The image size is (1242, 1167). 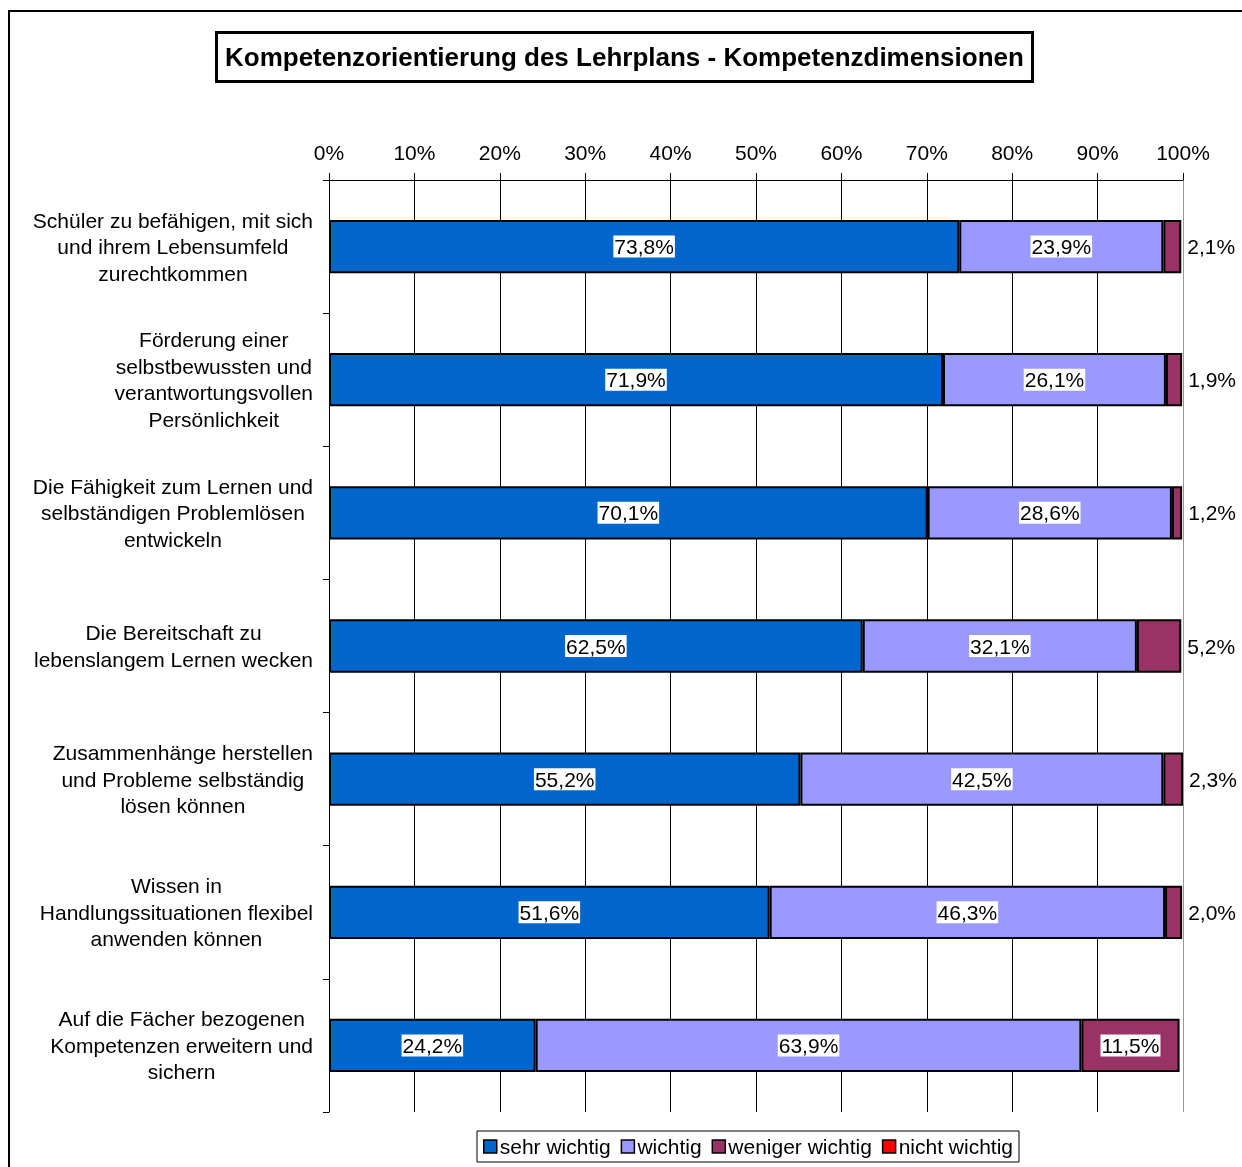 I want to click on data-label: 32,1%, so click(x=1000, y=646).